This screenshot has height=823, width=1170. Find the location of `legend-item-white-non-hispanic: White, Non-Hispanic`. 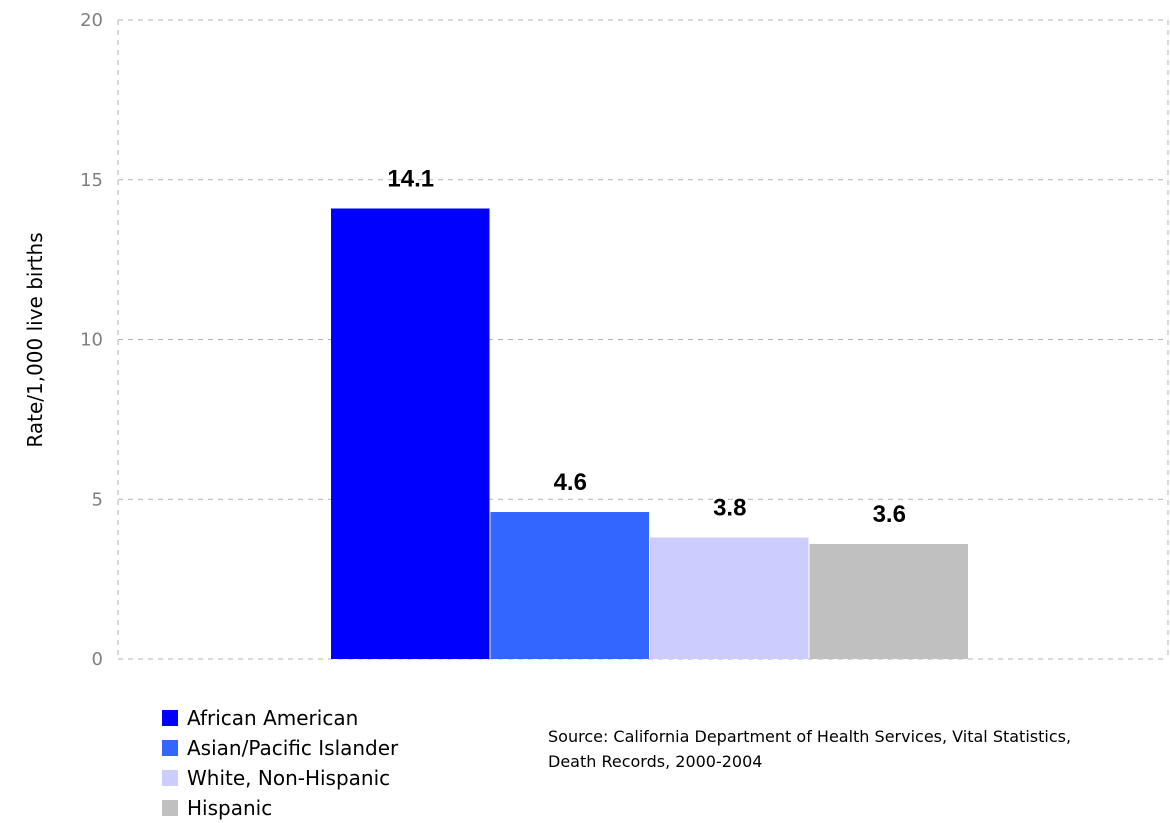

legend-item-white-non-hispanic: White, Non-Hispanic is located at coordinates (280, 778).